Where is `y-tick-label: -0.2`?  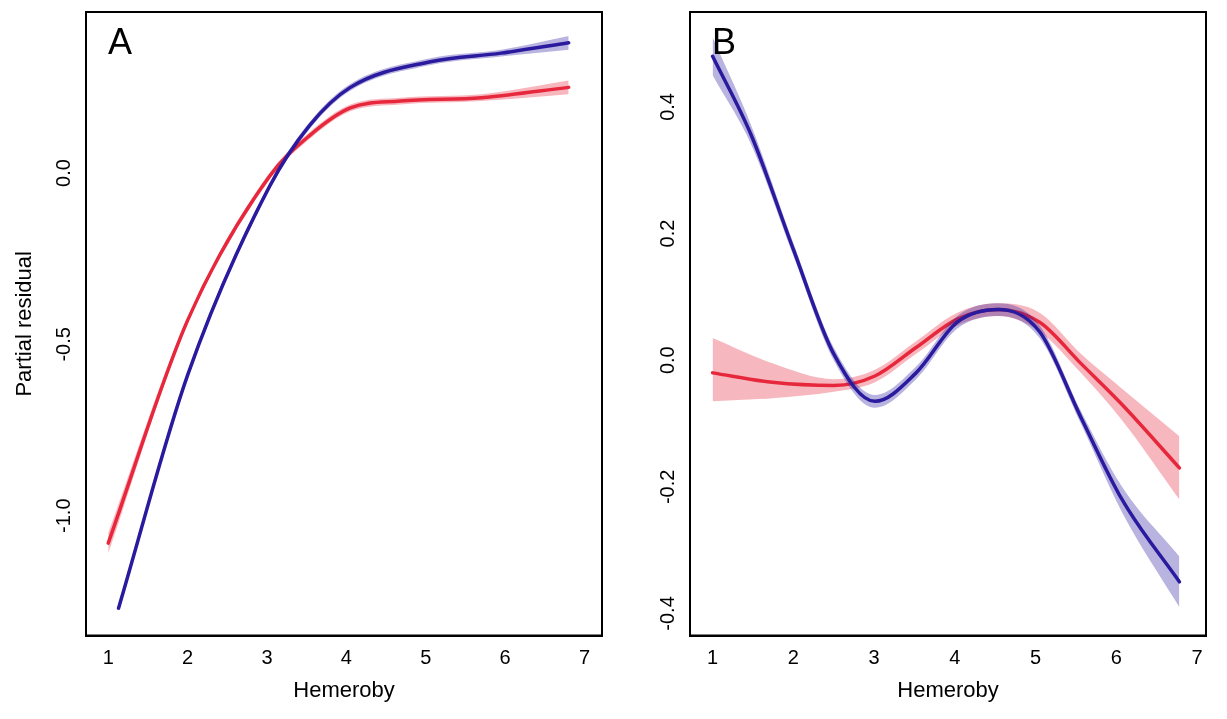
y-tick-label: -0.2 is located at coordinates (666, 487).